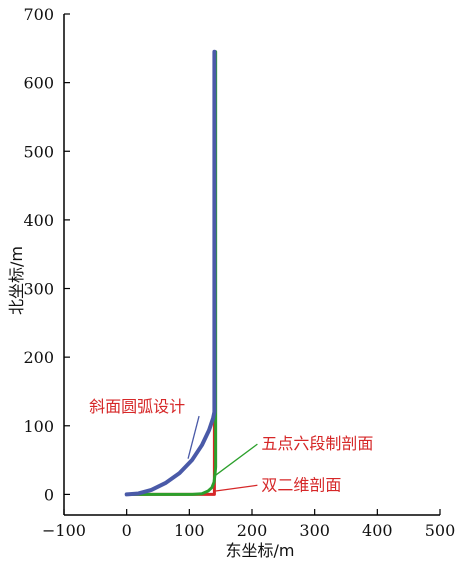 Image resolution: width=455 pixels, height=563 pixels. What do you see at coordinates (38, 220) in the screenshot?
I see `y-tick-label: 400` at bounding box center [38, 220].